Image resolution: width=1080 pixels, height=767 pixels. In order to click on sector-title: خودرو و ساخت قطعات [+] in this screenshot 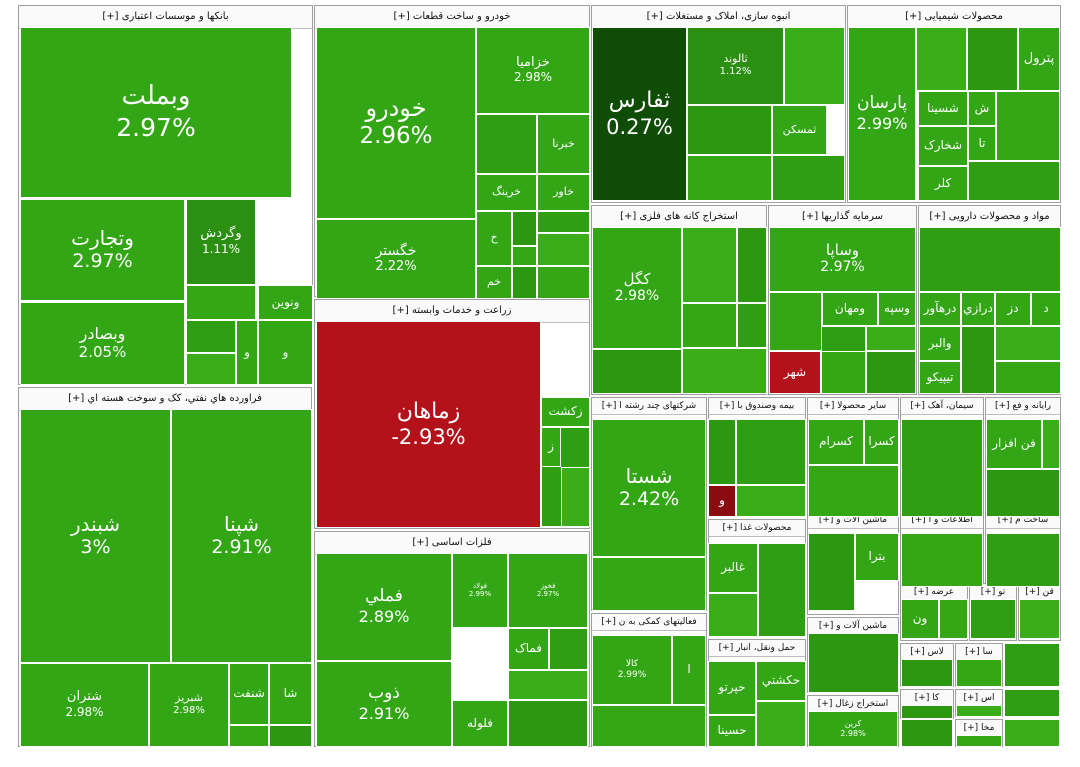, I will do `click(452, 17)`.